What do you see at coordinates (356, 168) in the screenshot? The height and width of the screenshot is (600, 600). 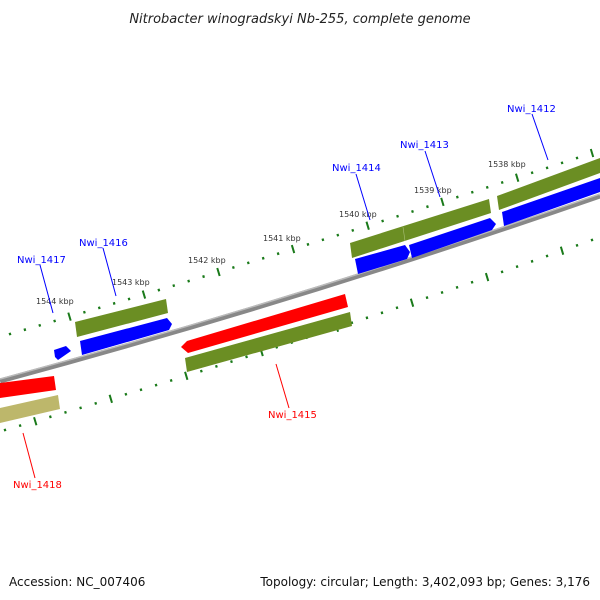 I see `label-nwi-1414: Nwi_1414` at bounding box center [356, 168].